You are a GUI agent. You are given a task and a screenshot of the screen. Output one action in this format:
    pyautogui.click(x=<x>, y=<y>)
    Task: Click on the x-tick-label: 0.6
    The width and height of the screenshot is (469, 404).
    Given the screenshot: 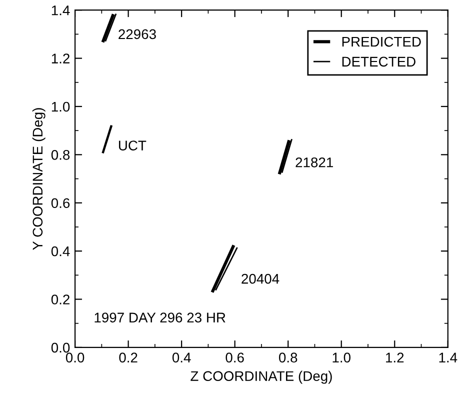 What is the action you would take?
    pyautogui.click(x=235, y=357)
    